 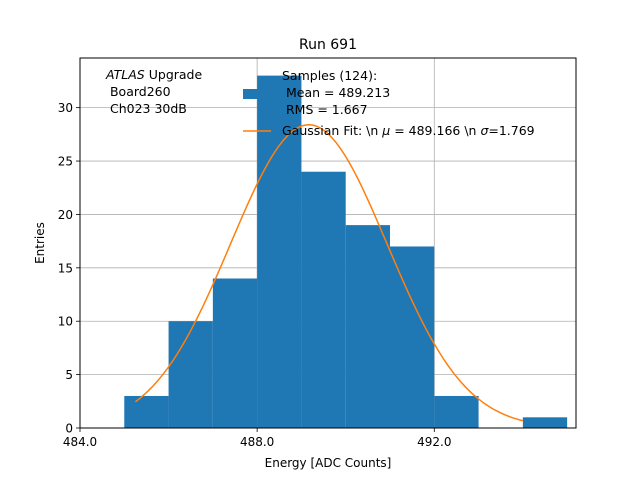 What do you see at coordinates (257, 94) in the screenshot?
I see `legend-samples-swatch` at bounding box center [257, 94].